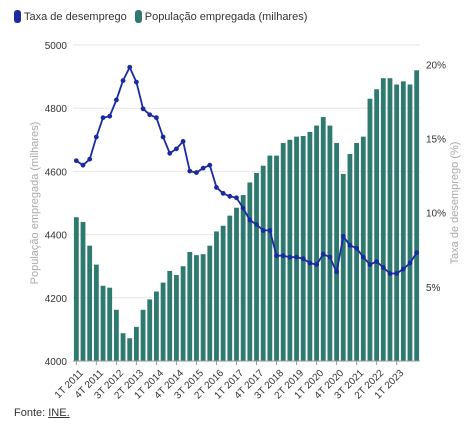 This screenshot has height=447, width=474. Describe the element at coordinates (56, 299) in the screenshot. I see `y-left-tick-label: 4200` at that location.